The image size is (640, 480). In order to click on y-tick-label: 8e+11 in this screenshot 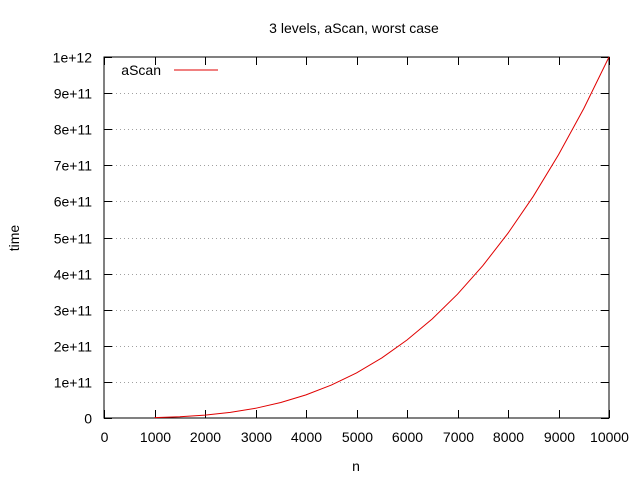, I will do `click(73, 130)`.